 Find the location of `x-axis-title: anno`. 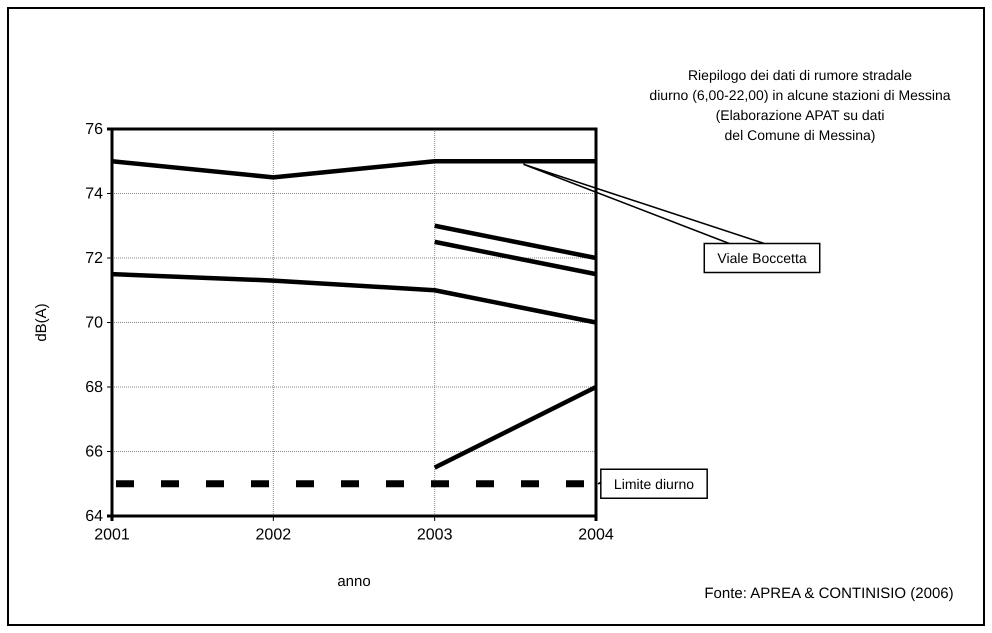

x-axis-title: anno is located at coordinates (354, 581).